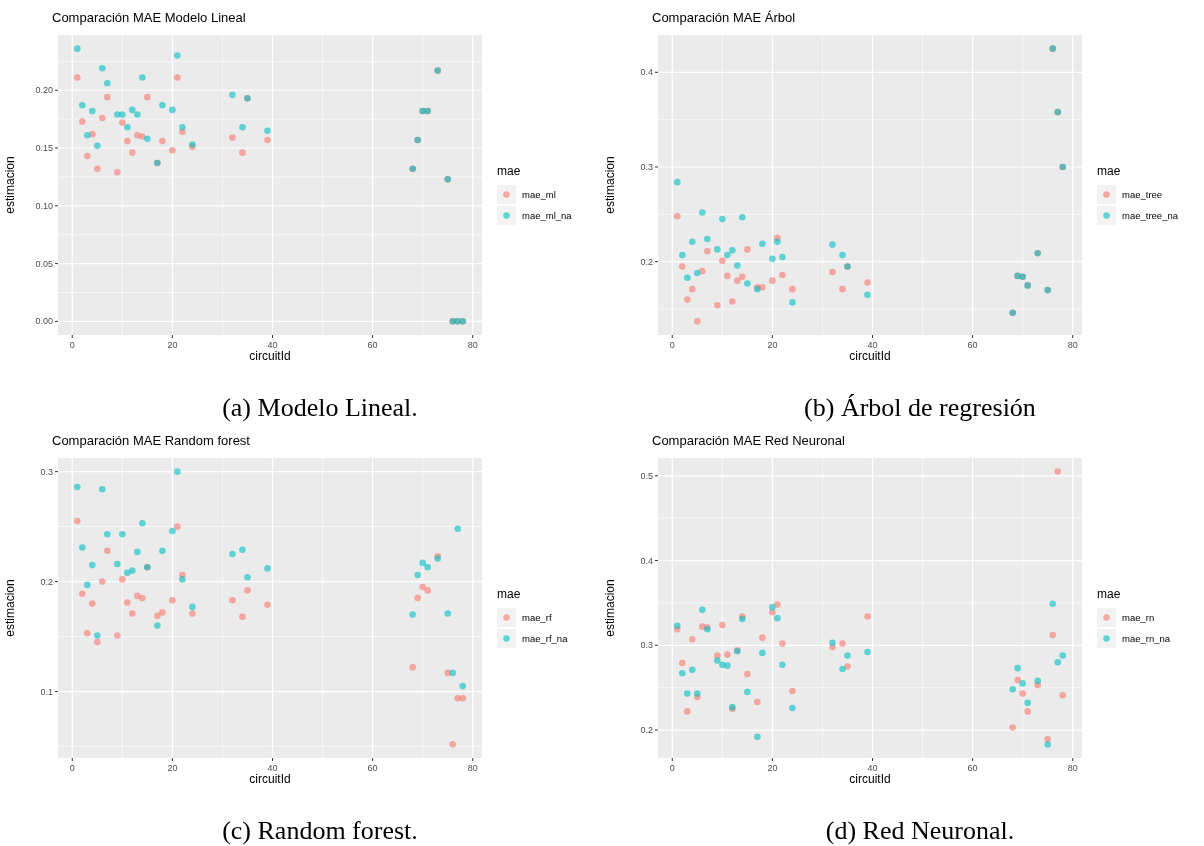  What do you see at coordinates (772, 768) in the screenshot?
I see `x-tick-label: 20` at bounding box center [772, 768].